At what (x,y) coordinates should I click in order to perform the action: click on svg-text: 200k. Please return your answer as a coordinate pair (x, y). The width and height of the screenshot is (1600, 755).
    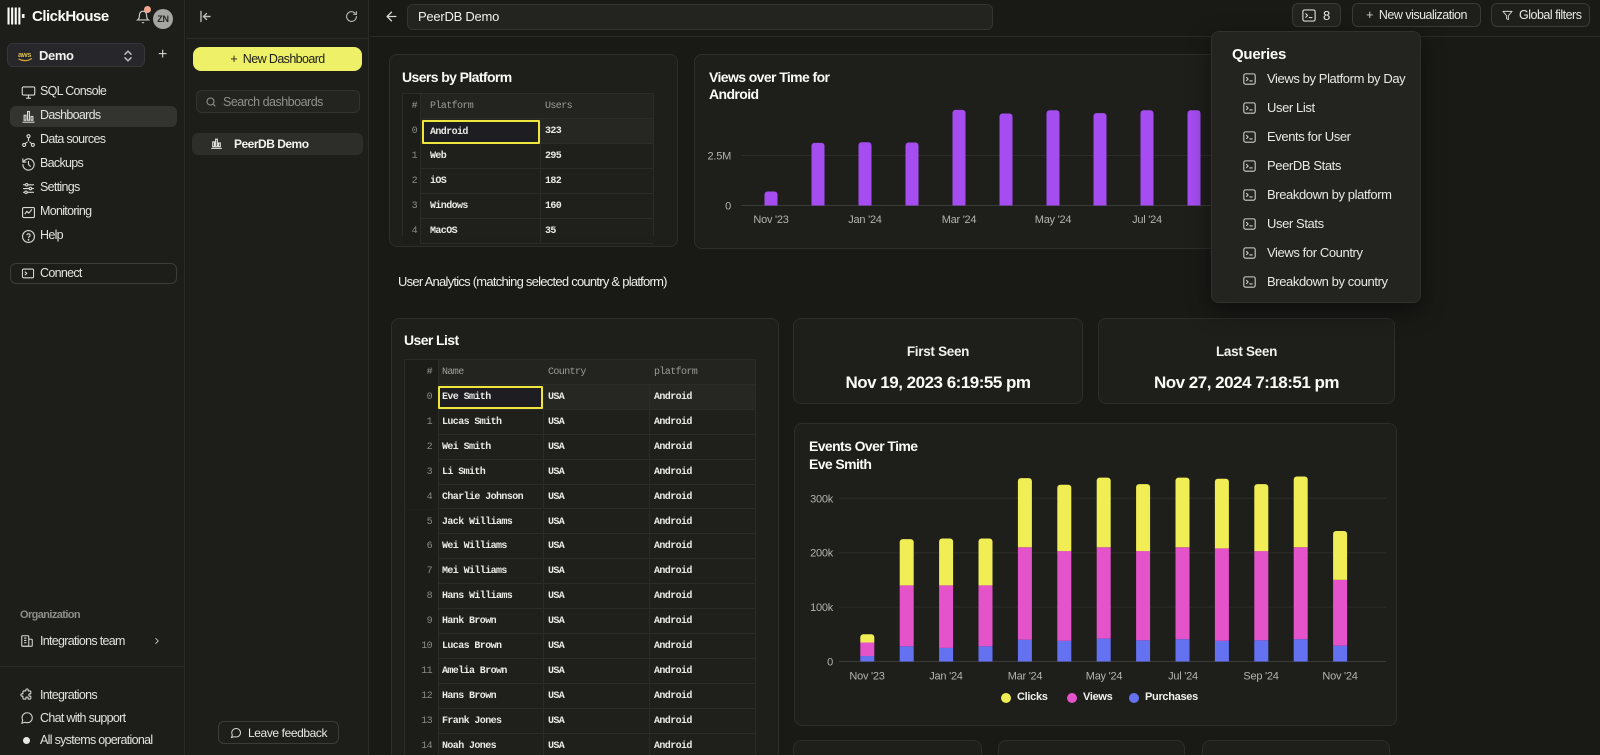
    Looking at the image, I should click on (822, 554).